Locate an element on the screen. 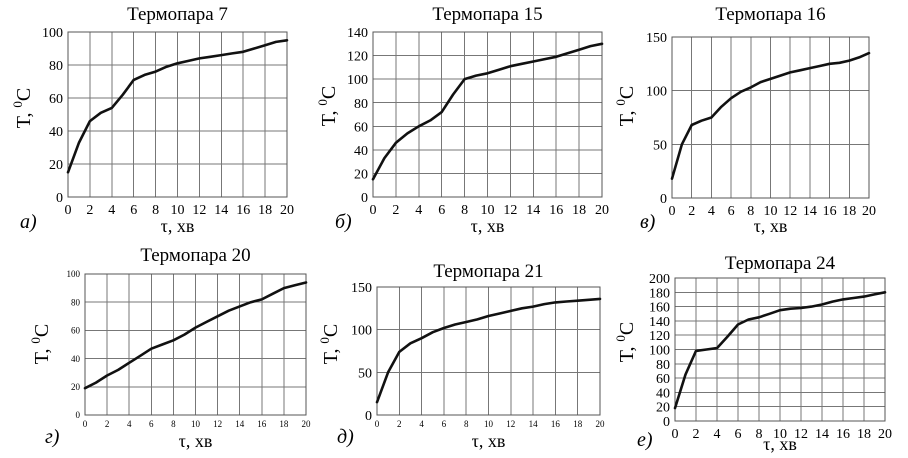 Image resolution: width=908 pixels, height=458 pixels. chart-title: Термопара 20 is located at coordinates (195, 255).